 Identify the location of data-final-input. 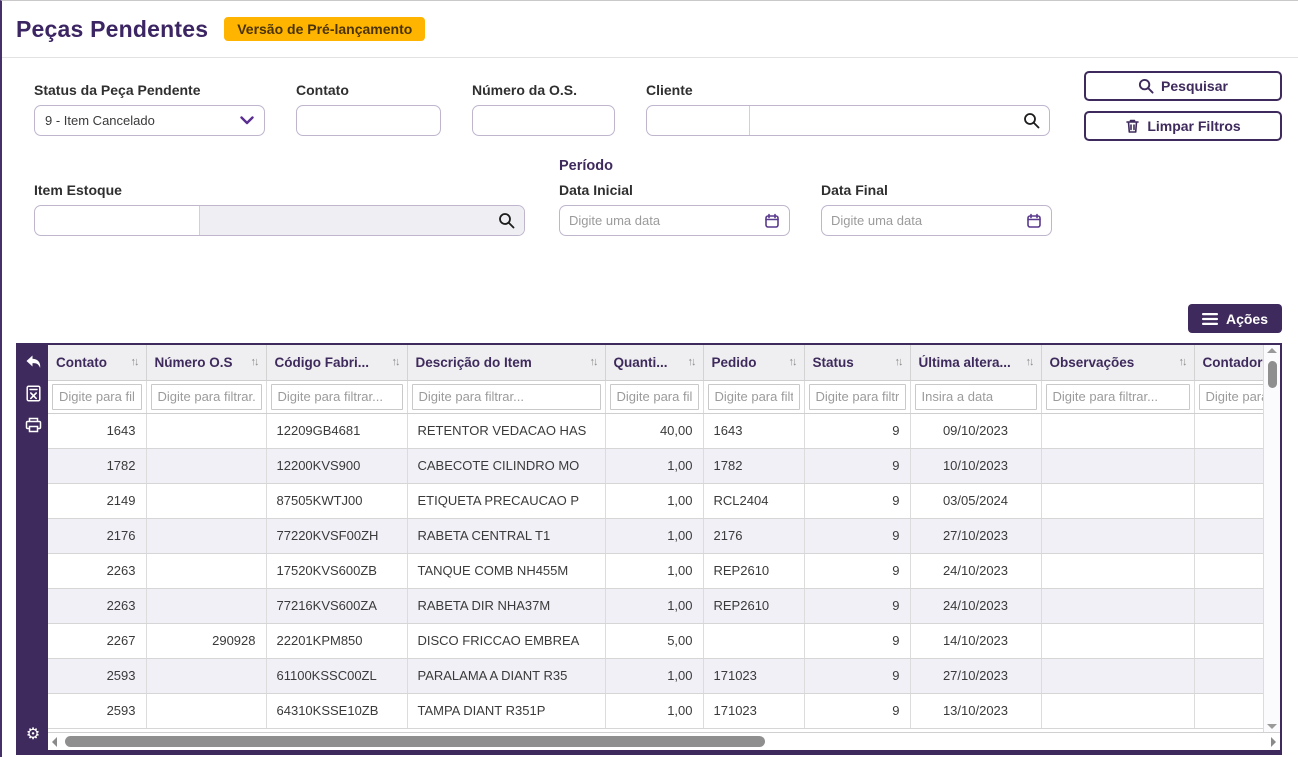
(919, 220).